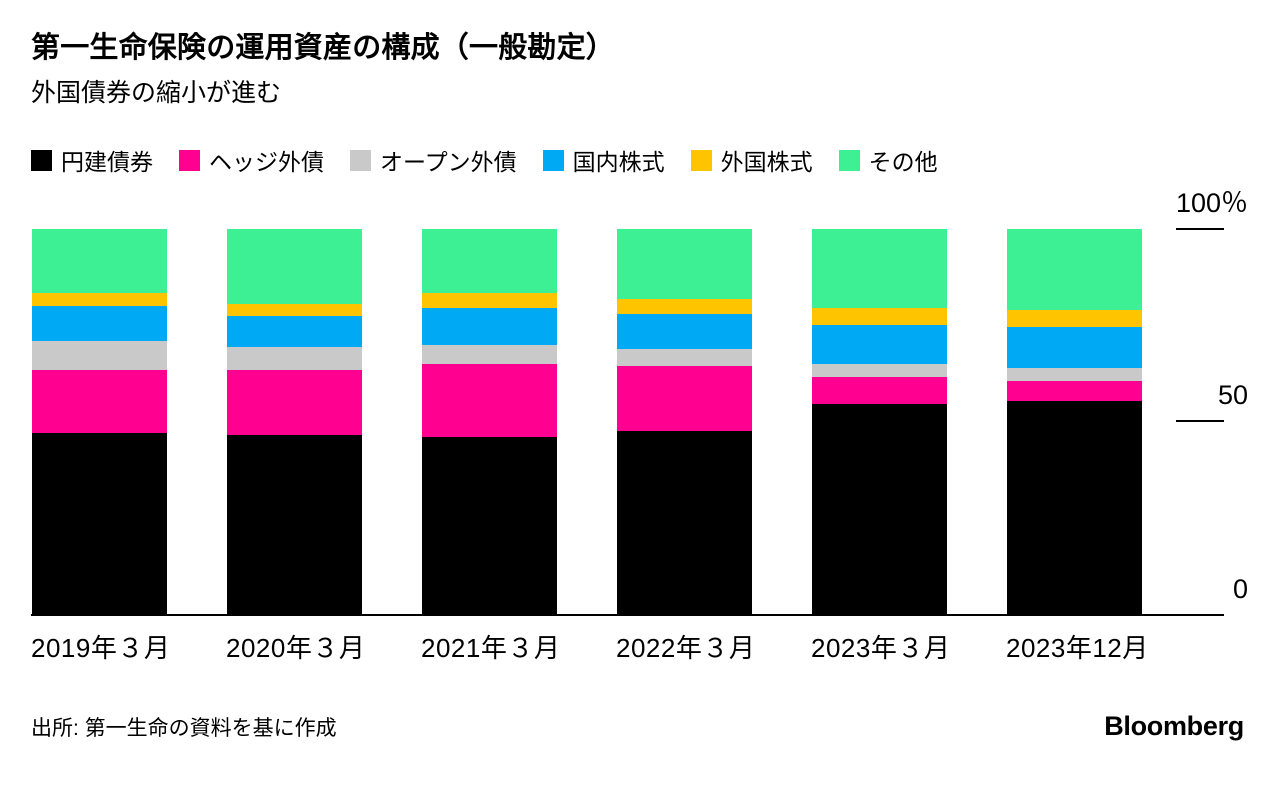 The image size is (1279, 790). I want to click on y-tick-100-mark, so click(1200, 229).